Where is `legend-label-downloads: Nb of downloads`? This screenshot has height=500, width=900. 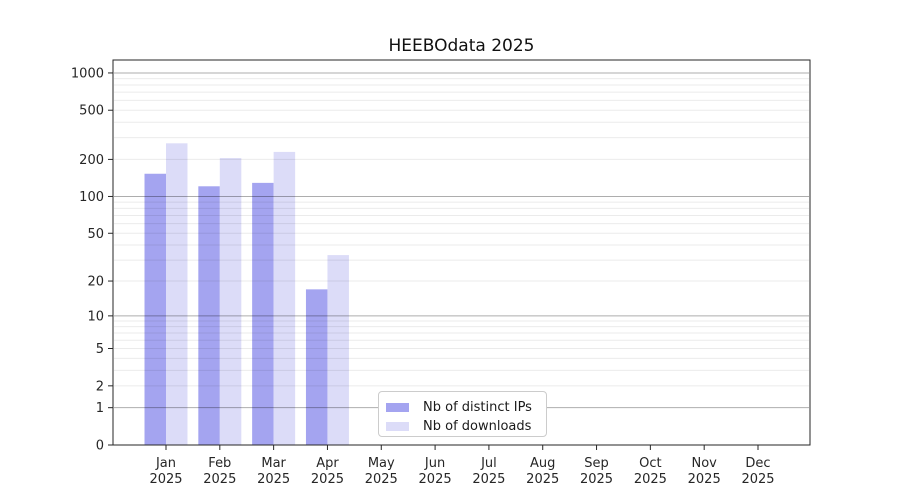 legend-label-downloads: Nb of downloads is located at coordinates (477, 426).